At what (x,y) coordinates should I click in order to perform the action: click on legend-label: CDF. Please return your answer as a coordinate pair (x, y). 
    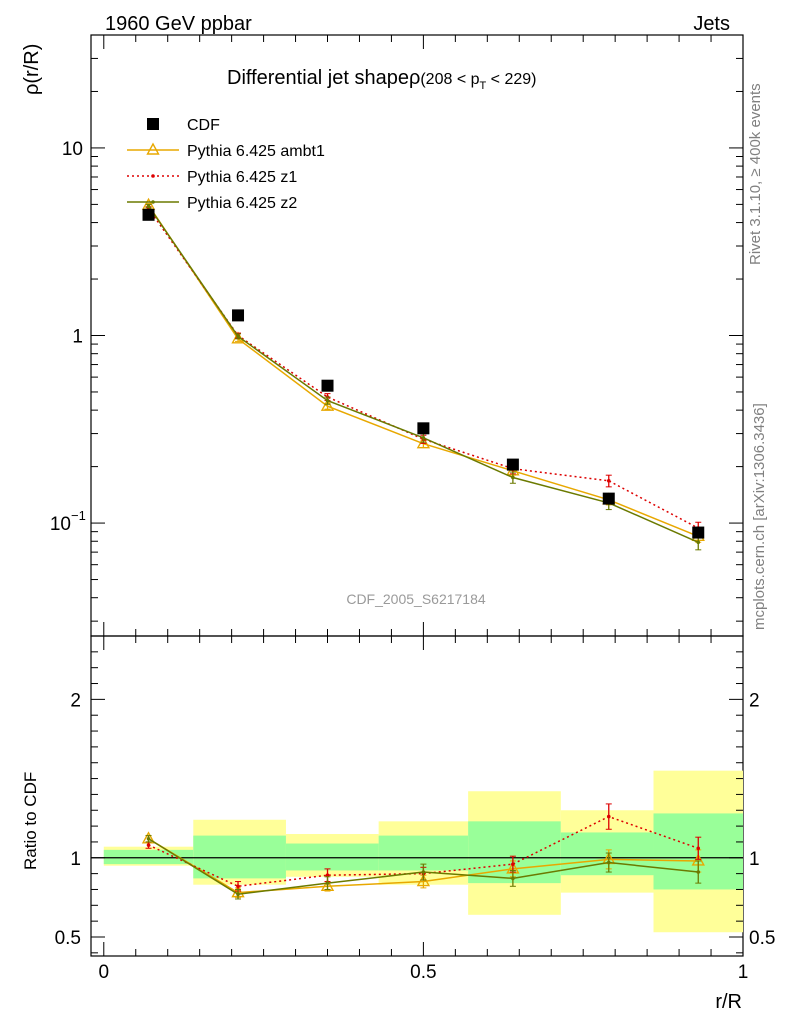
    Looking at the image, I should click on (203, 125).